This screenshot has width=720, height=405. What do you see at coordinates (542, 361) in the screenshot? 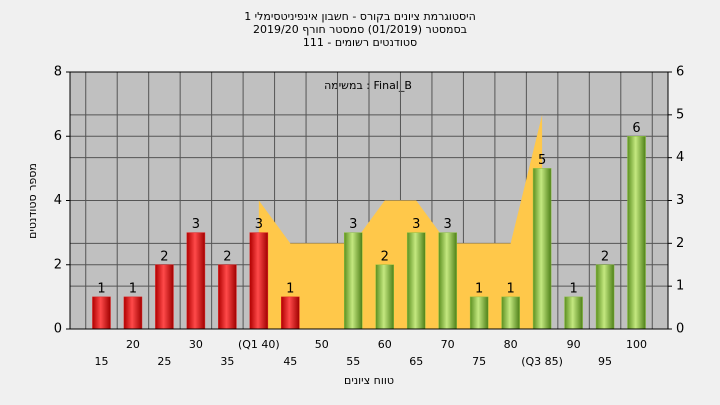
I see `x-tick-label: (Q3 85)` at bounding box center [542, 361].